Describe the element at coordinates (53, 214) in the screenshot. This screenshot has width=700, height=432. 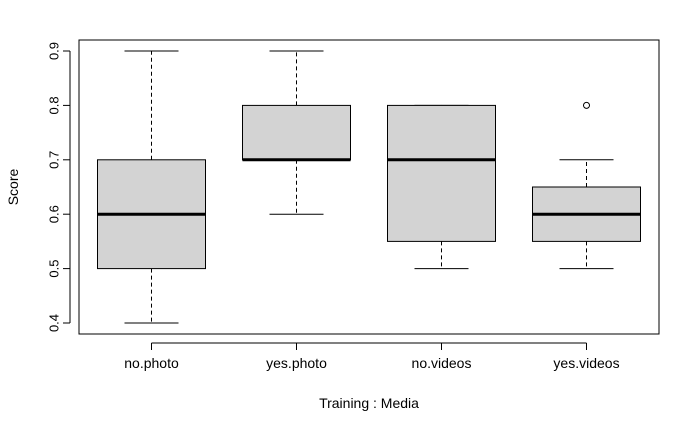
I see `y-tick-label: 0.6` at that location.